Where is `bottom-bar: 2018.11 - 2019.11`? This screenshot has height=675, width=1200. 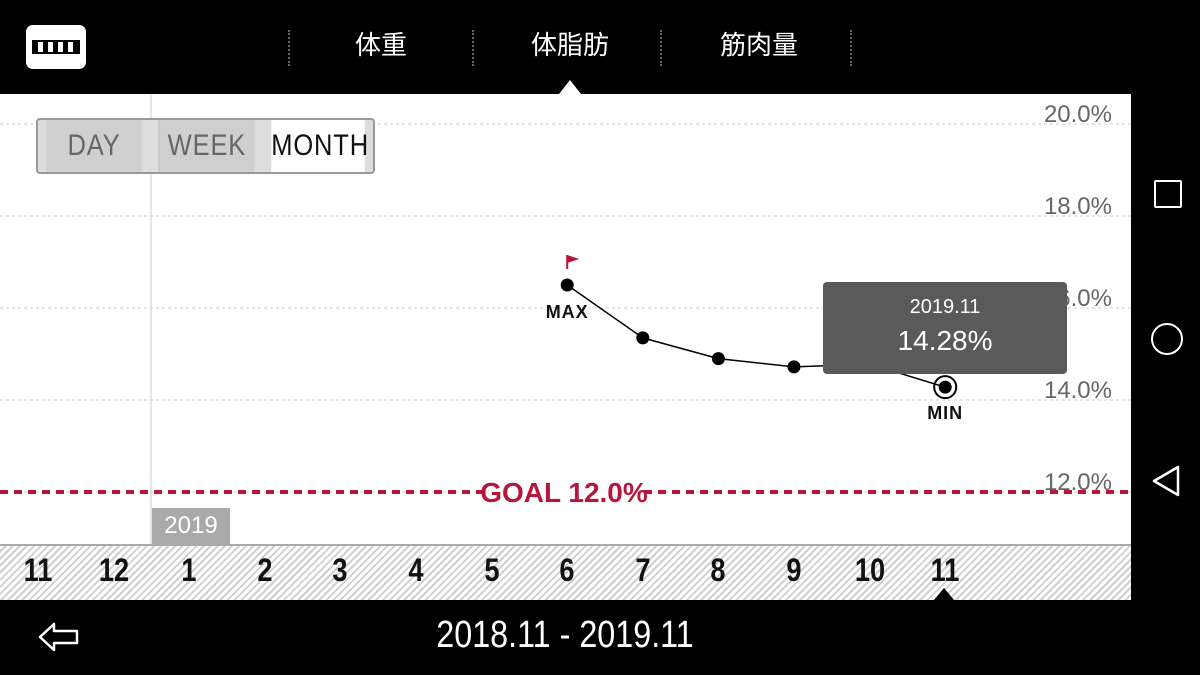
bottom-bar: 2018.11 - 2019.11 is located at coordinates (565, 637).